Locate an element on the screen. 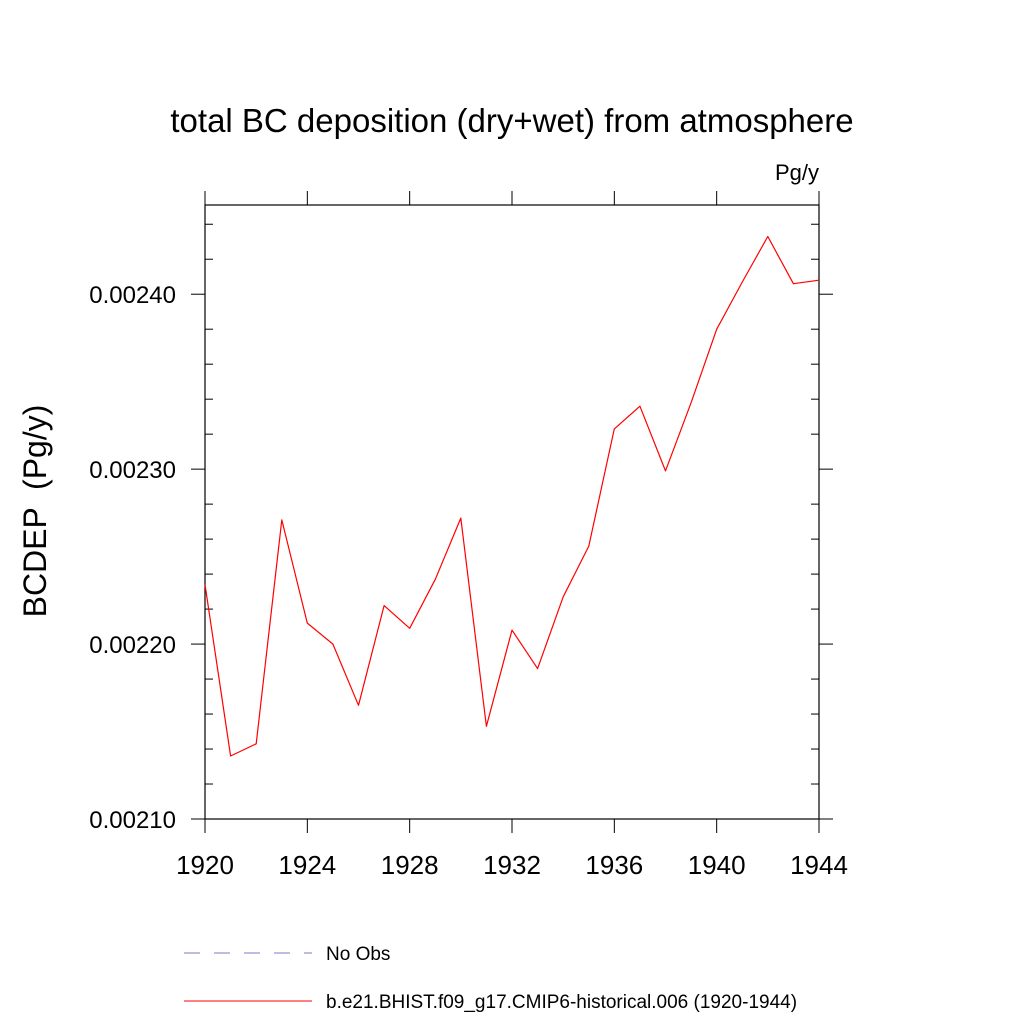 The width and height of the screenshot is (1024, 1024). units-label: Pg/y is located at coordinates (797, 172).